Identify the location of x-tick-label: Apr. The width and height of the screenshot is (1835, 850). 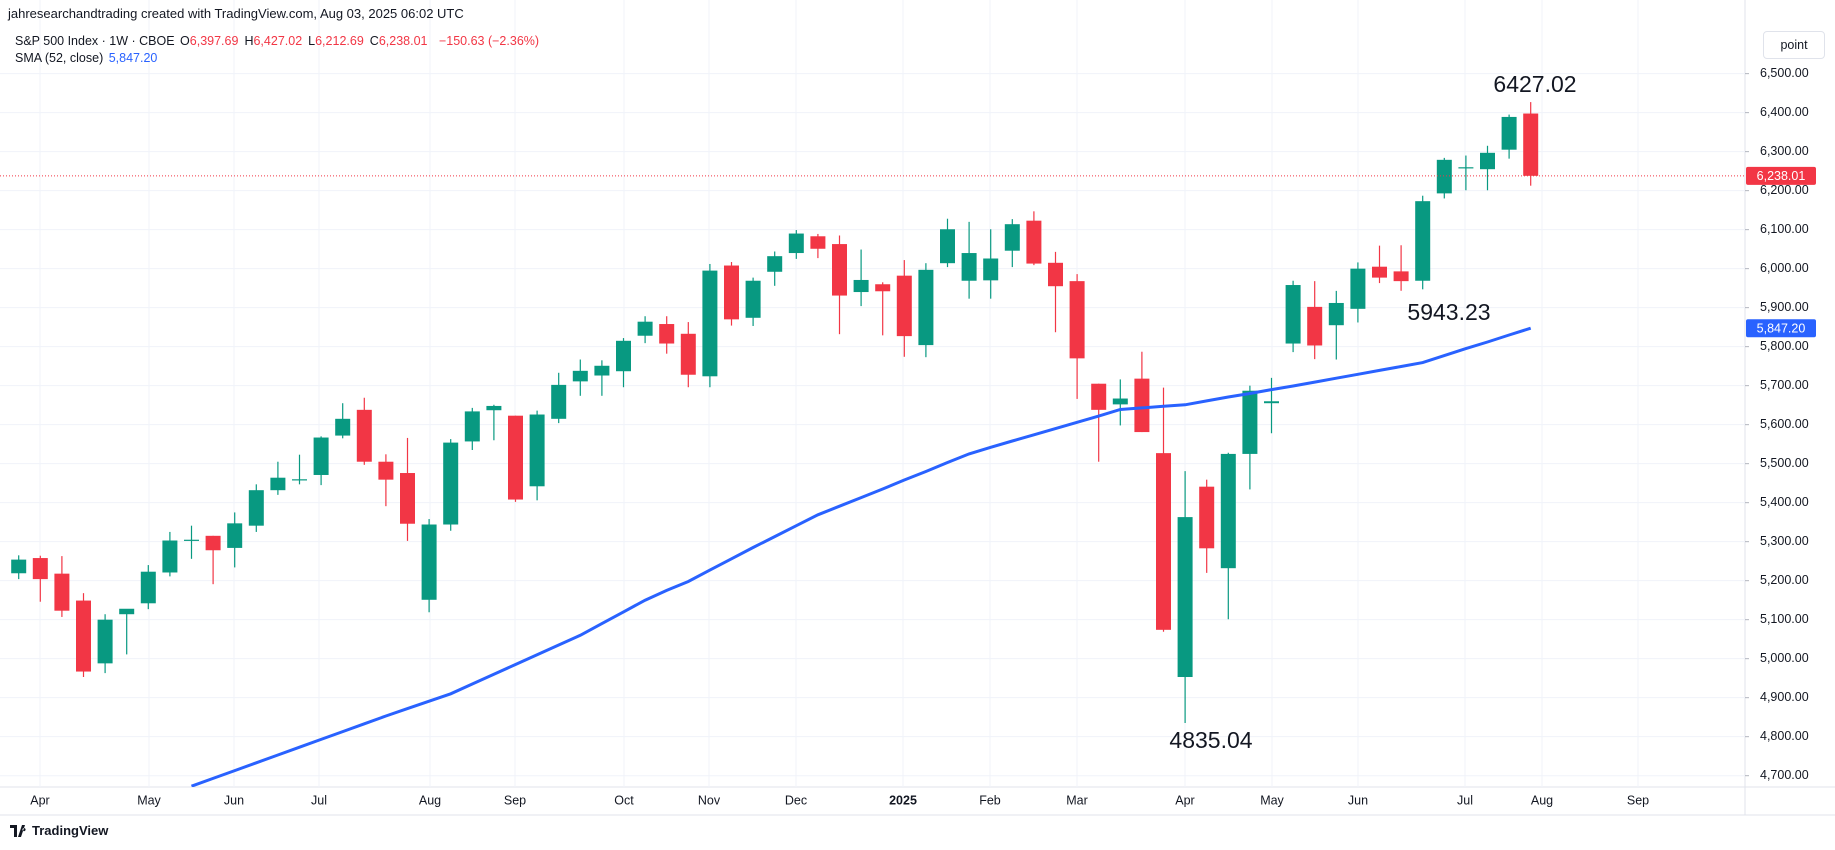
(1184, 800).